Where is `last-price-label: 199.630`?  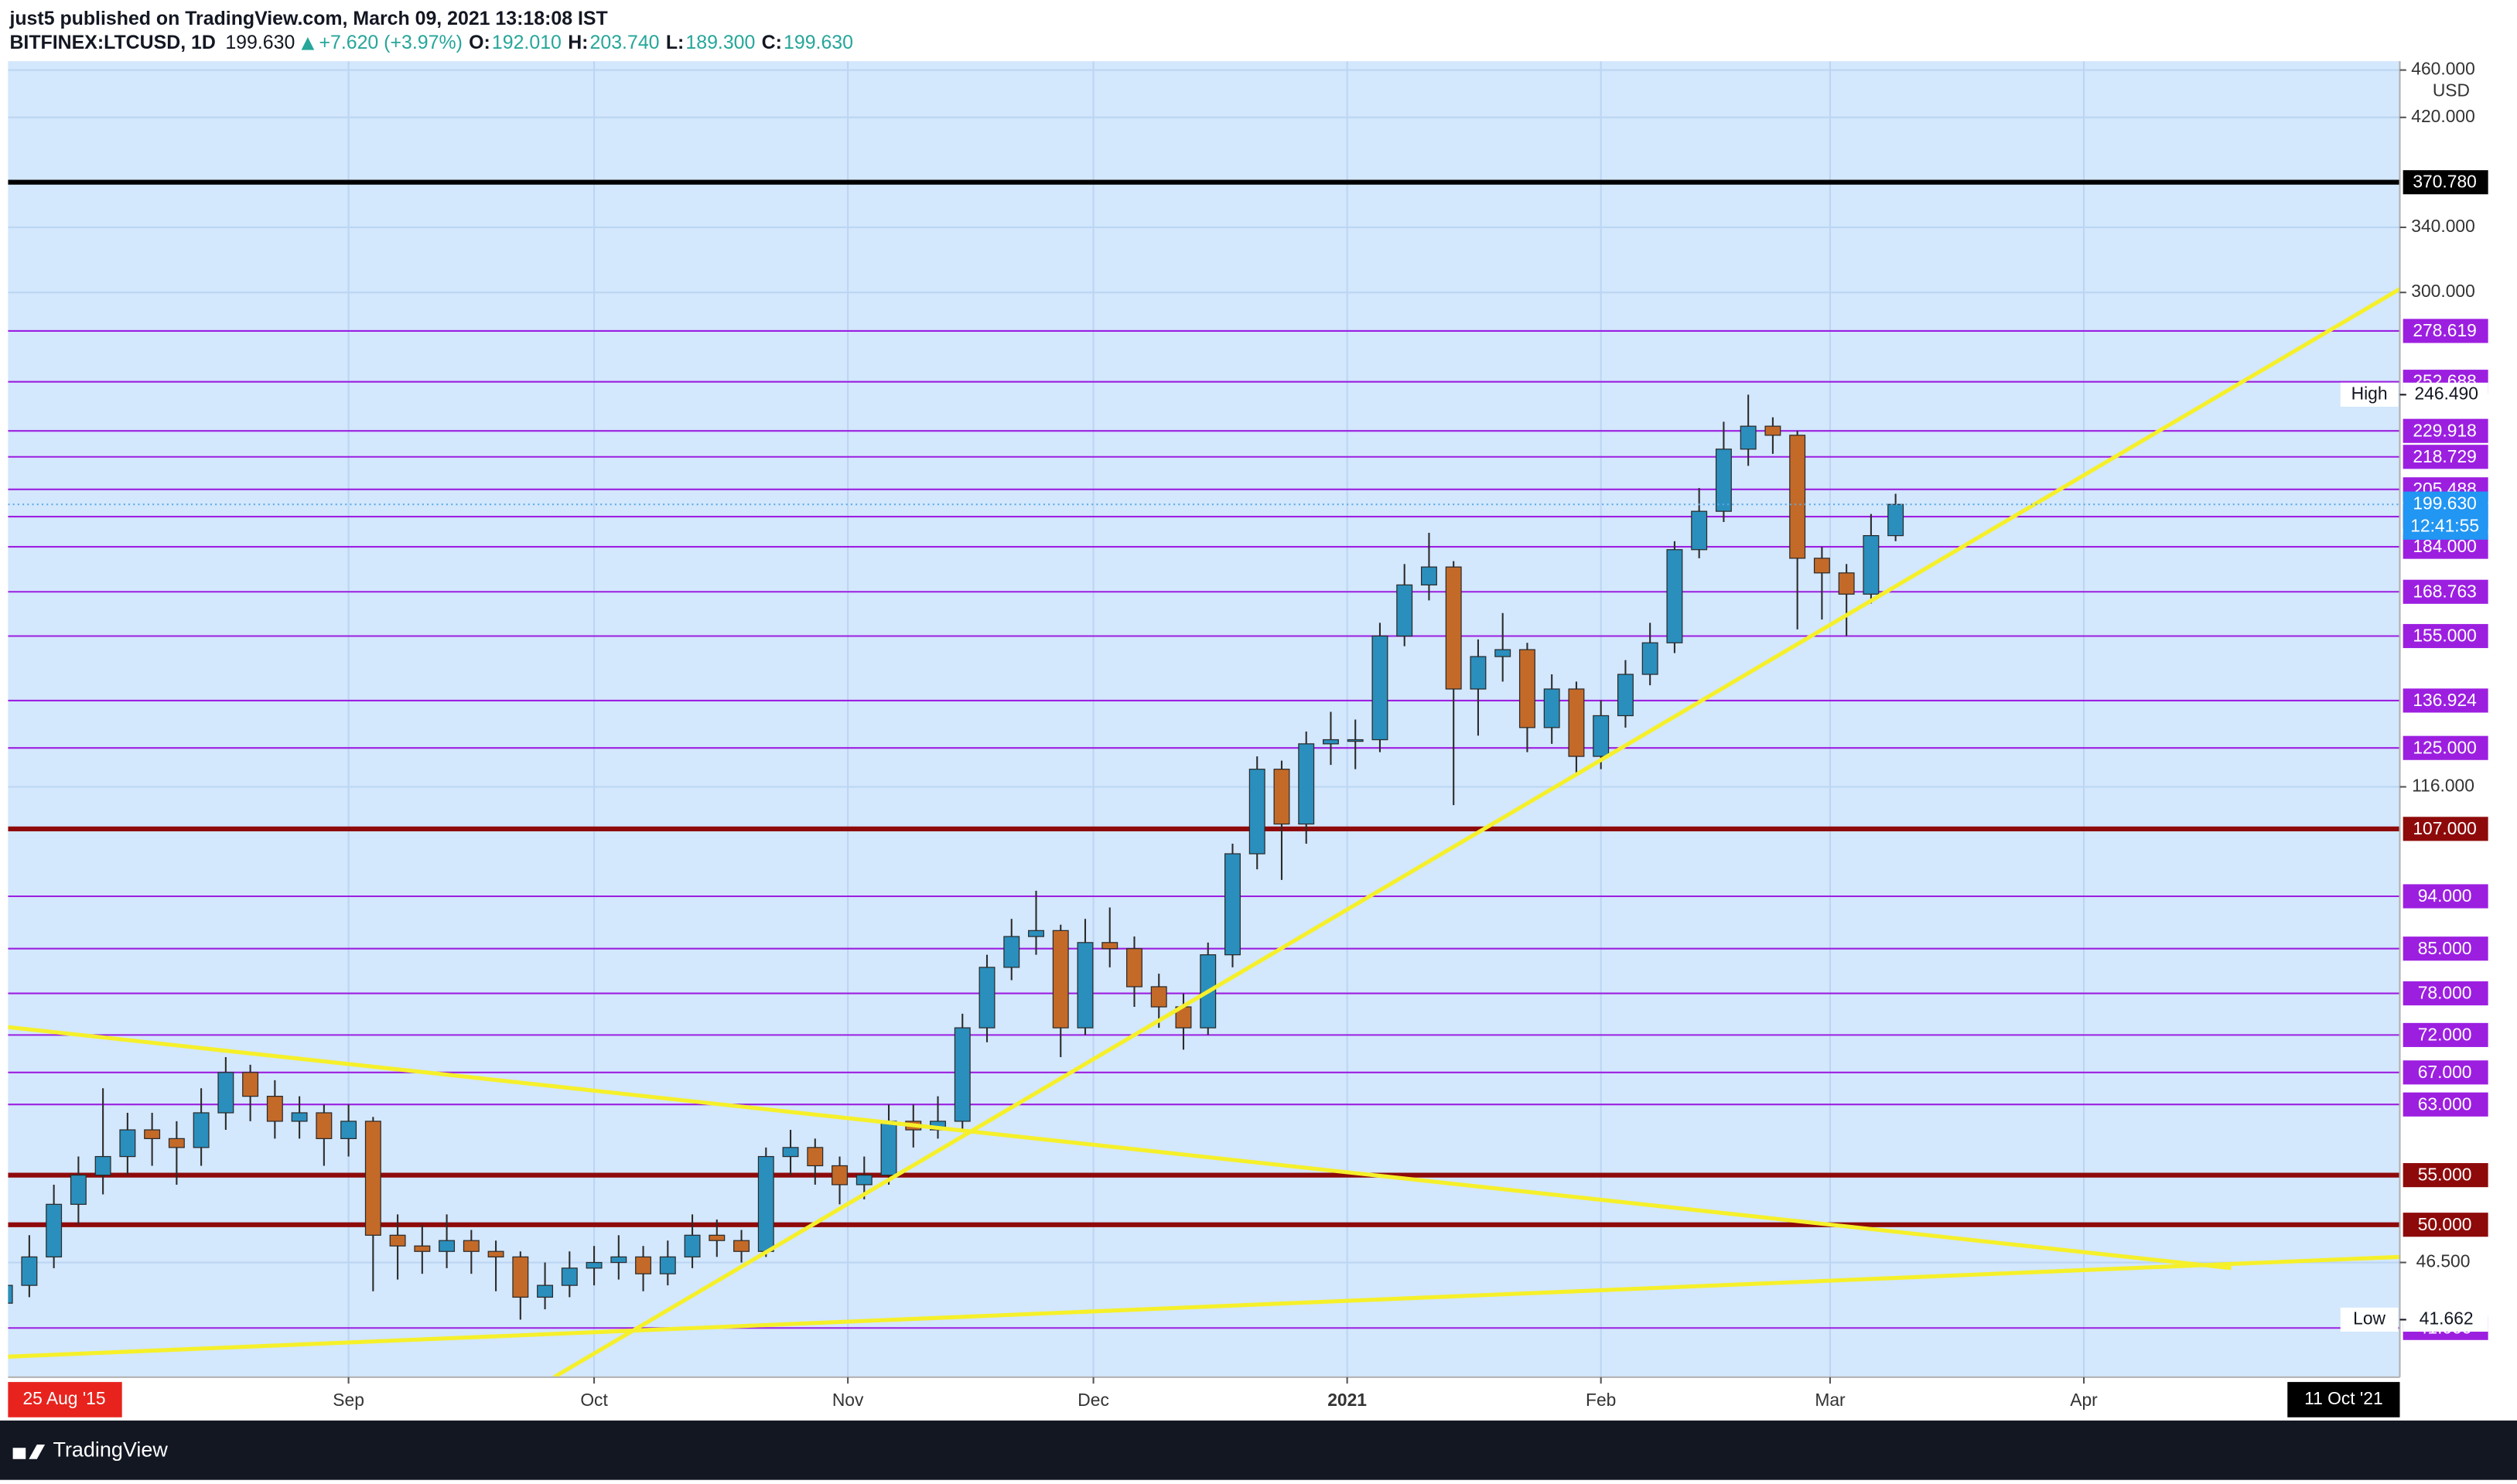 last-price-label: 199.630 is located at coordinates (2444, 503).